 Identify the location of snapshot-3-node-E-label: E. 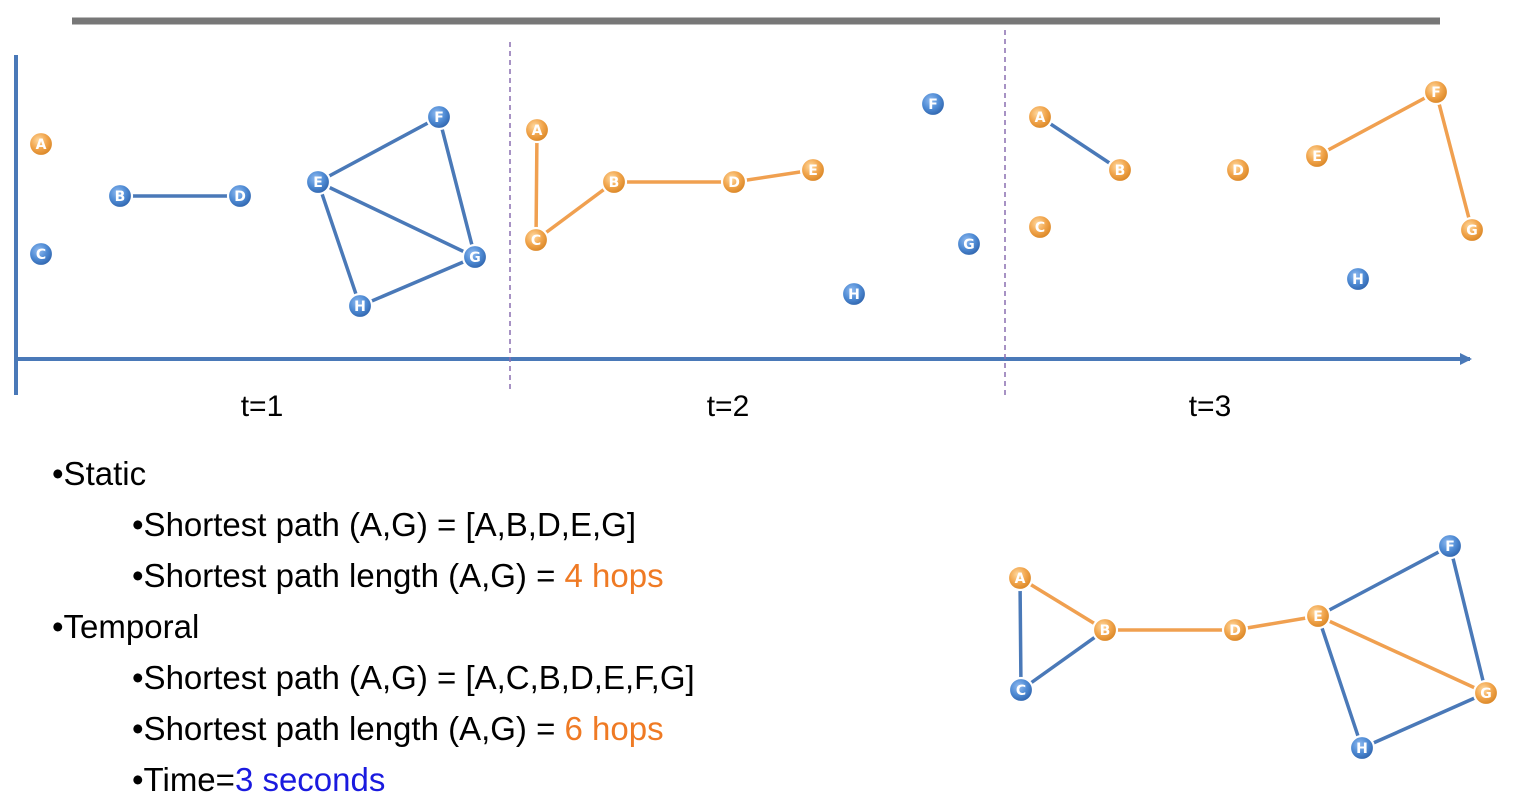
(1317, 157).